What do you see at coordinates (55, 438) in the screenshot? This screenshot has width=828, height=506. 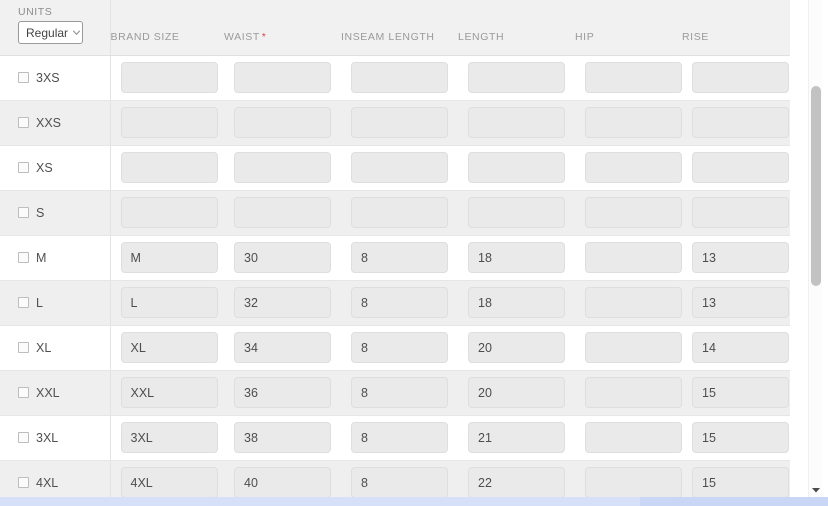 I see `size-cell: 3XL` at bounding box center [55, 438].